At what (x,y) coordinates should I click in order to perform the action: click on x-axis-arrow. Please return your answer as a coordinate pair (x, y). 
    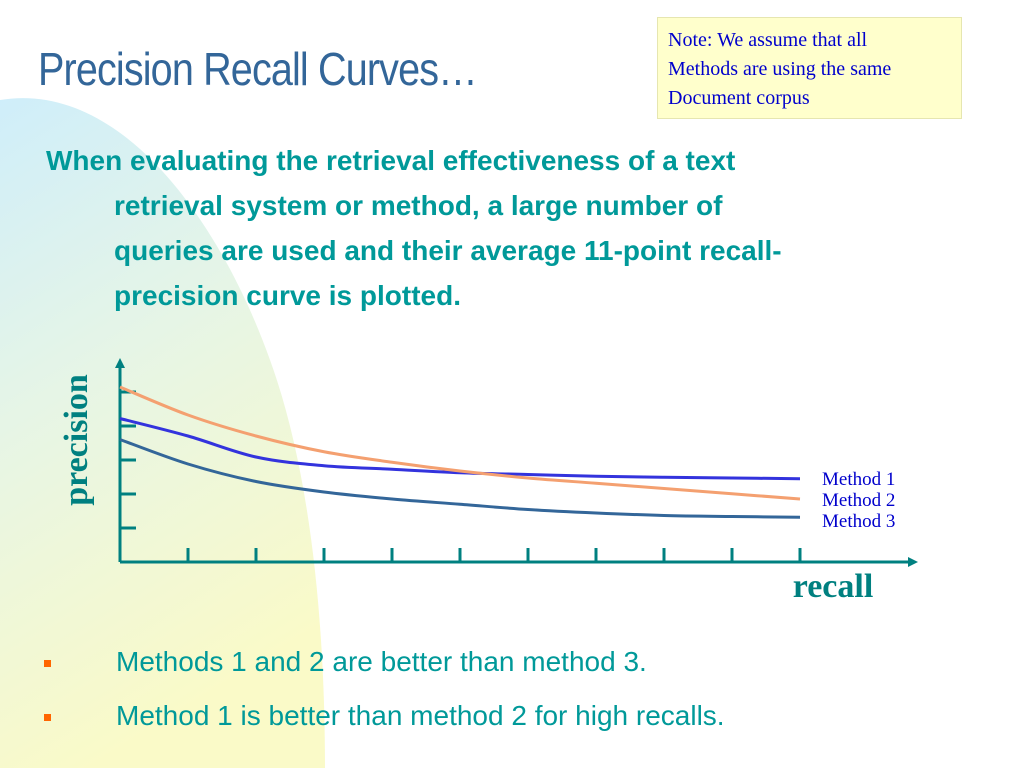
    Looking at the image, I should click on (913, 562).